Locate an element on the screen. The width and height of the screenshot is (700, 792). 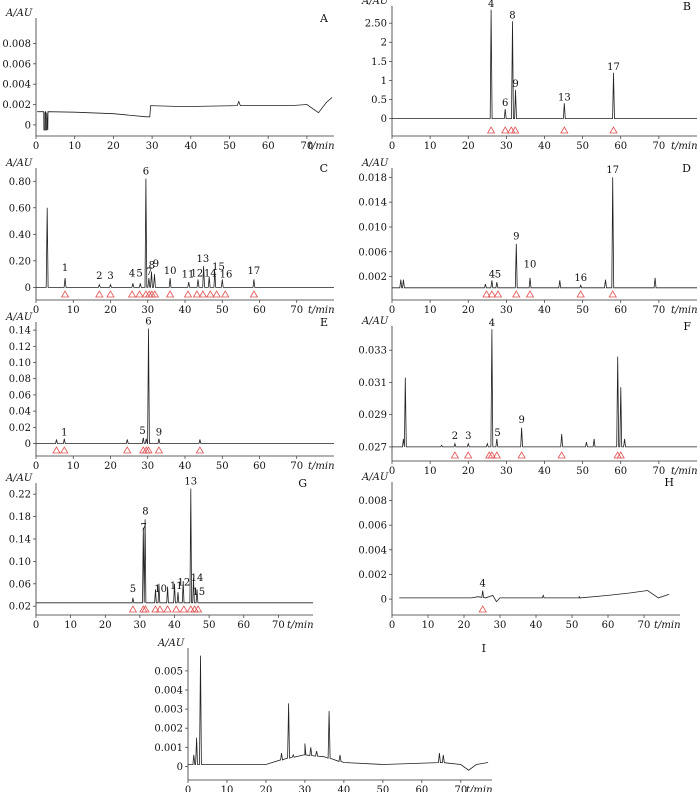
y-tick-label: 0.10 is located at coordinates (20, 363).